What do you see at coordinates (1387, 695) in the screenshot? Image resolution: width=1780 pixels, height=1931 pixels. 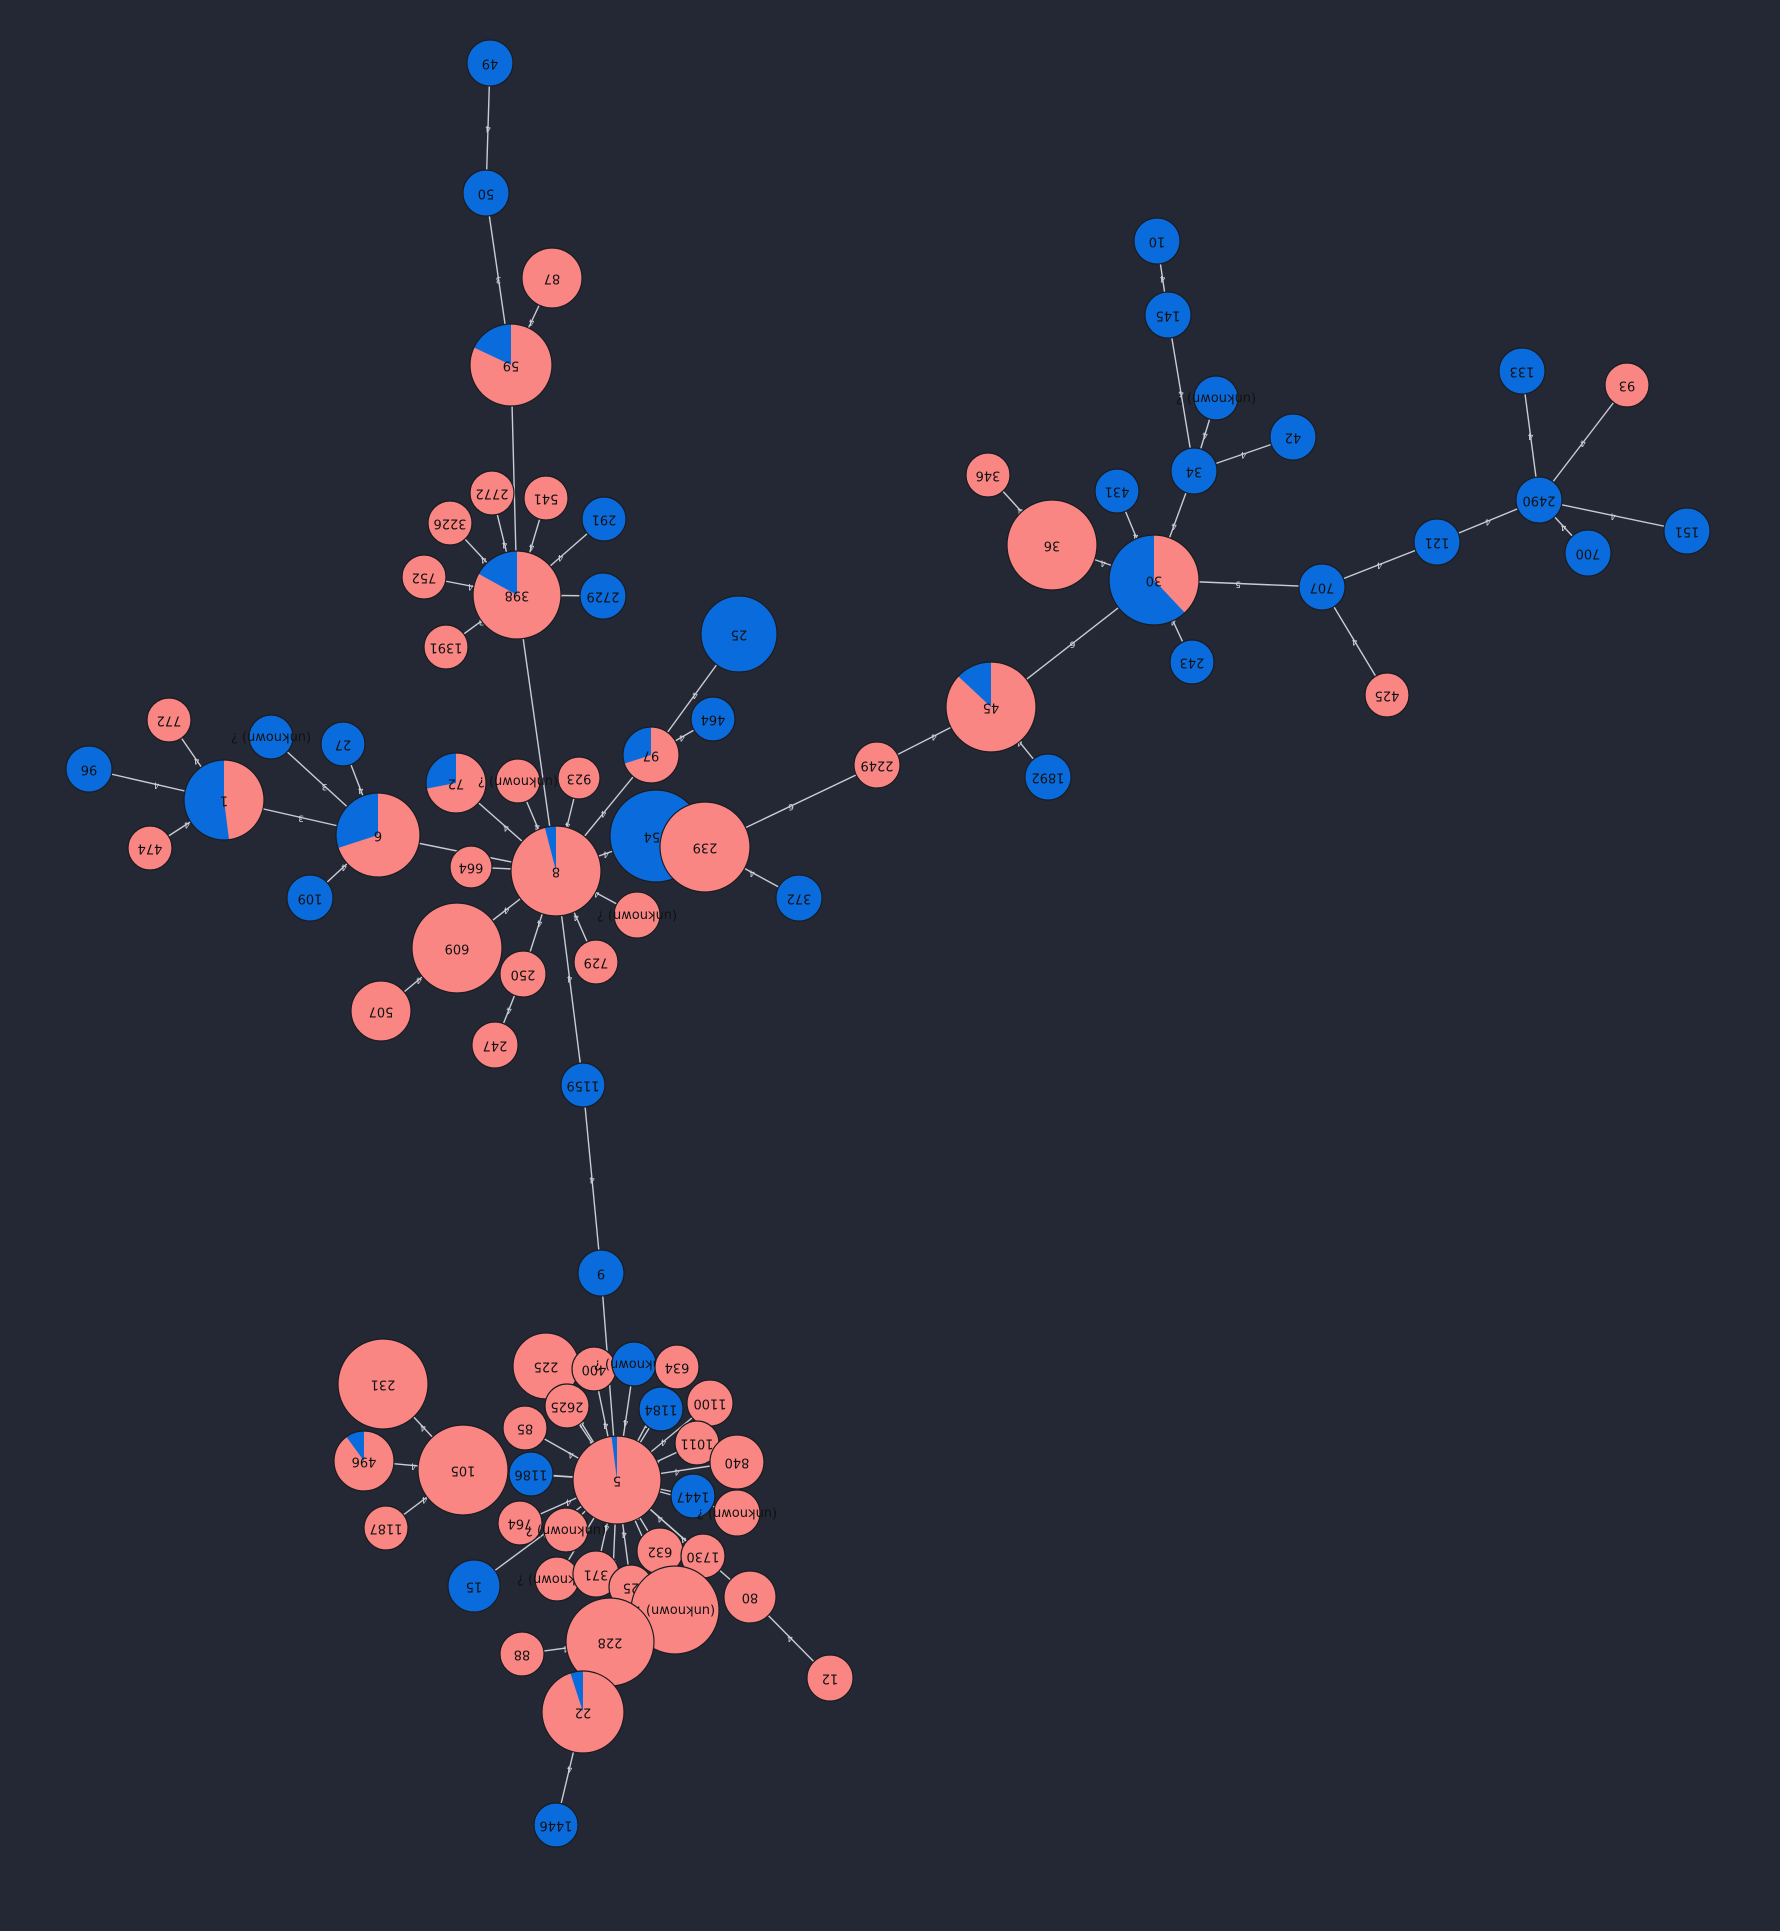 I see `node-n425: 425` at bounding box center [1387, 695].